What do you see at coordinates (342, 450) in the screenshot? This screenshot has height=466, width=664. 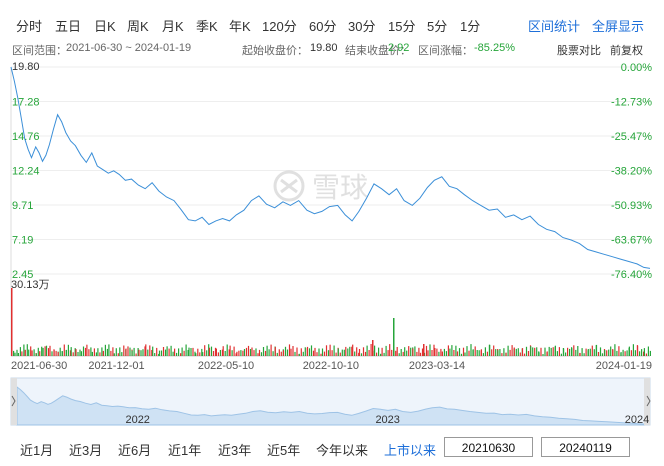 I see `range-ytd: 今年以来` at bounding box center [342, 450].